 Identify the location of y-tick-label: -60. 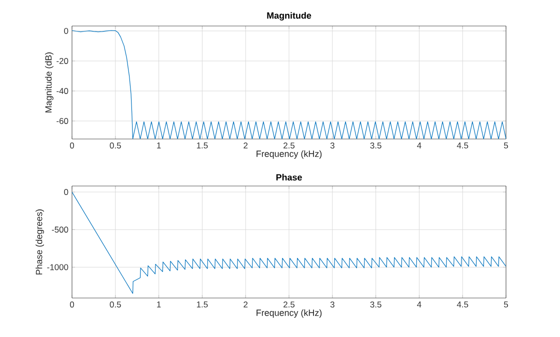
(62, 121).